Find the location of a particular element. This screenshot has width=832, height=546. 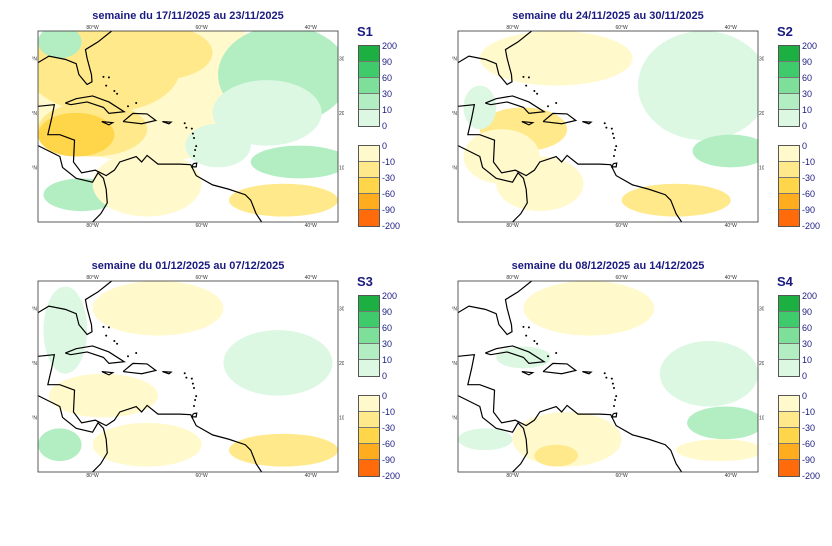

map-title: semaine du 17/11/2025 au 23/11/2025 is located at coordinates (188, 16).